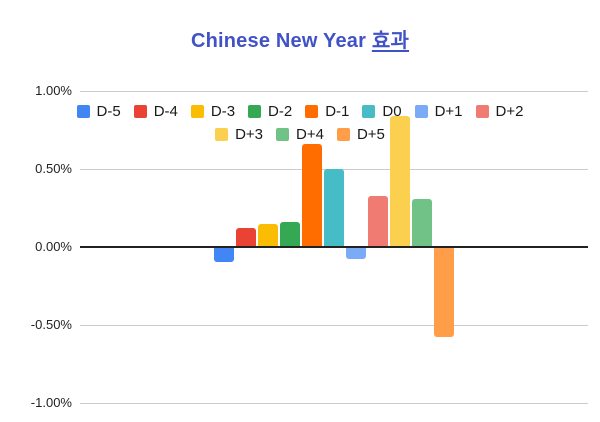 This screenshot has height=422, width=600. What do you see at coordinates (281, 41) in the screenshot?
I see `chart-title-text: Chinese New Year` at bounding box center [281, 41].